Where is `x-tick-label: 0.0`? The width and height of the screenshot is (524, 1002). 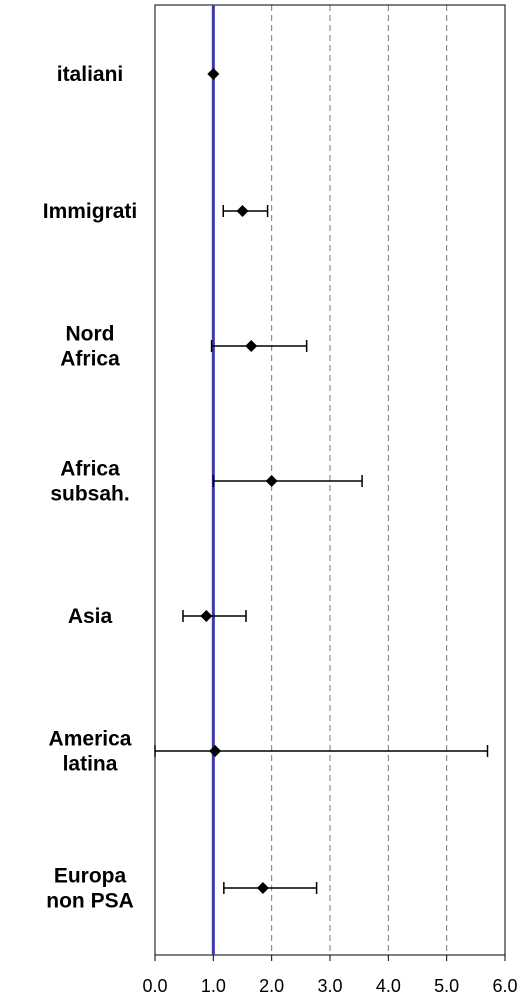
x-tick-label: 0.0 is located at coordinates (154, 986).